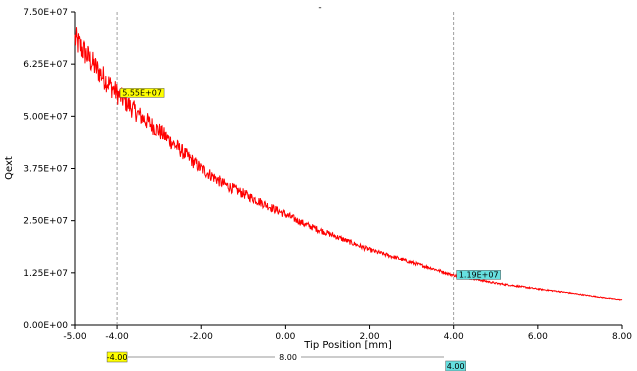  I want to click on x-tick-label: 0.00, so click(285, 337).